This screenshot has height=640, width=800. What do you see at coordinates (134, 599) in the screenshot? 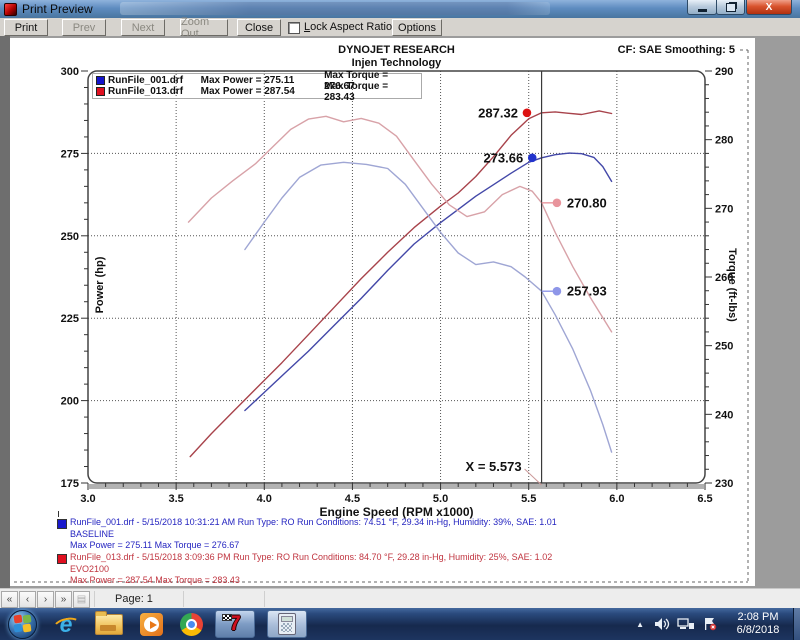
I see `page-number-label: Page: 1` at bounding box center [134, 599].